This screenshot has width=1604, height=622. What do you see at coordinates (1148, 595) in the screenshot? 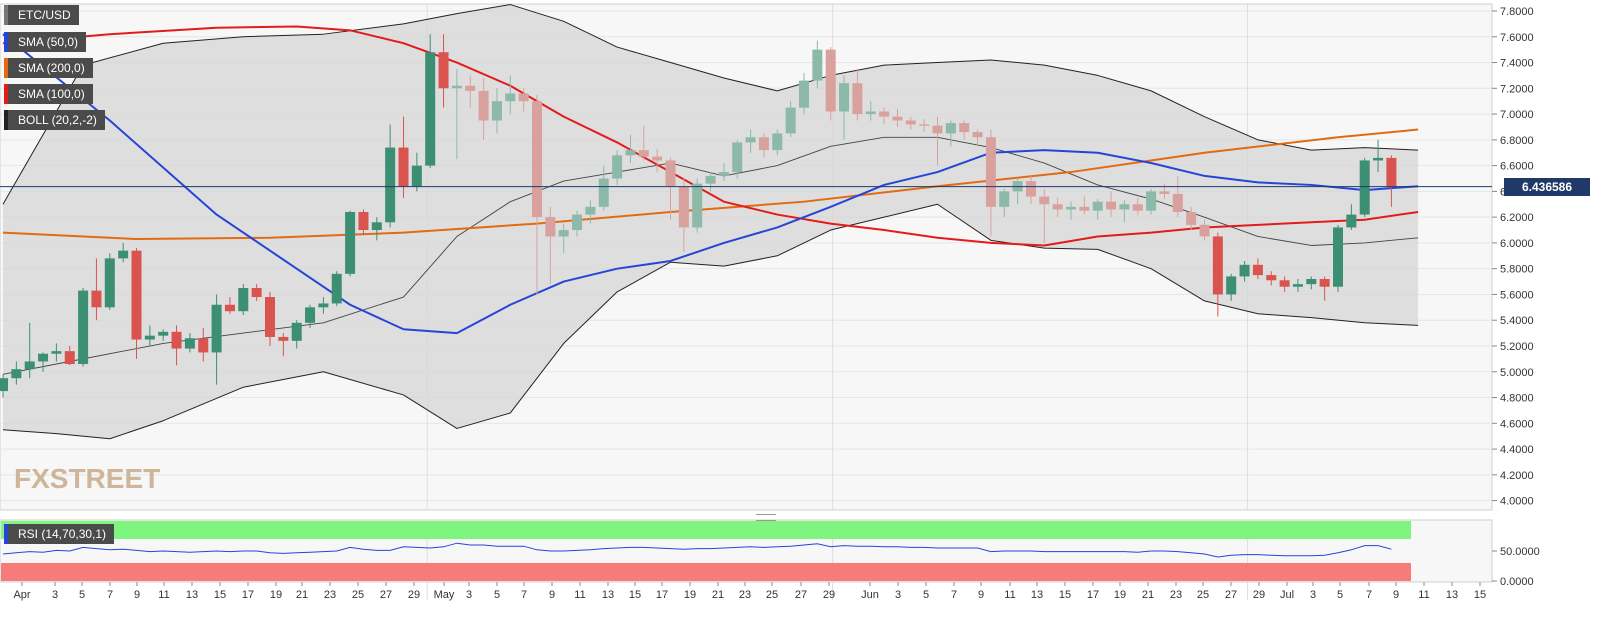
I see `x-tick-label: 21` at bounding box center [1148, 595].